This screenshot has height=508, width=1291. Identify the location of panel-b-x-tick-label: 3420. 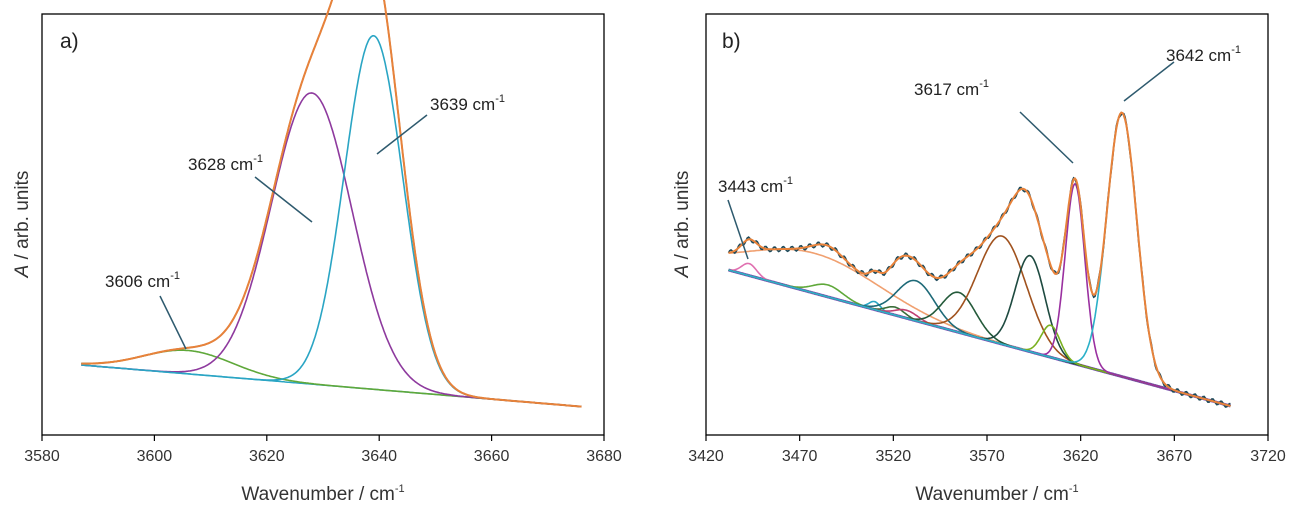
(706, 456).